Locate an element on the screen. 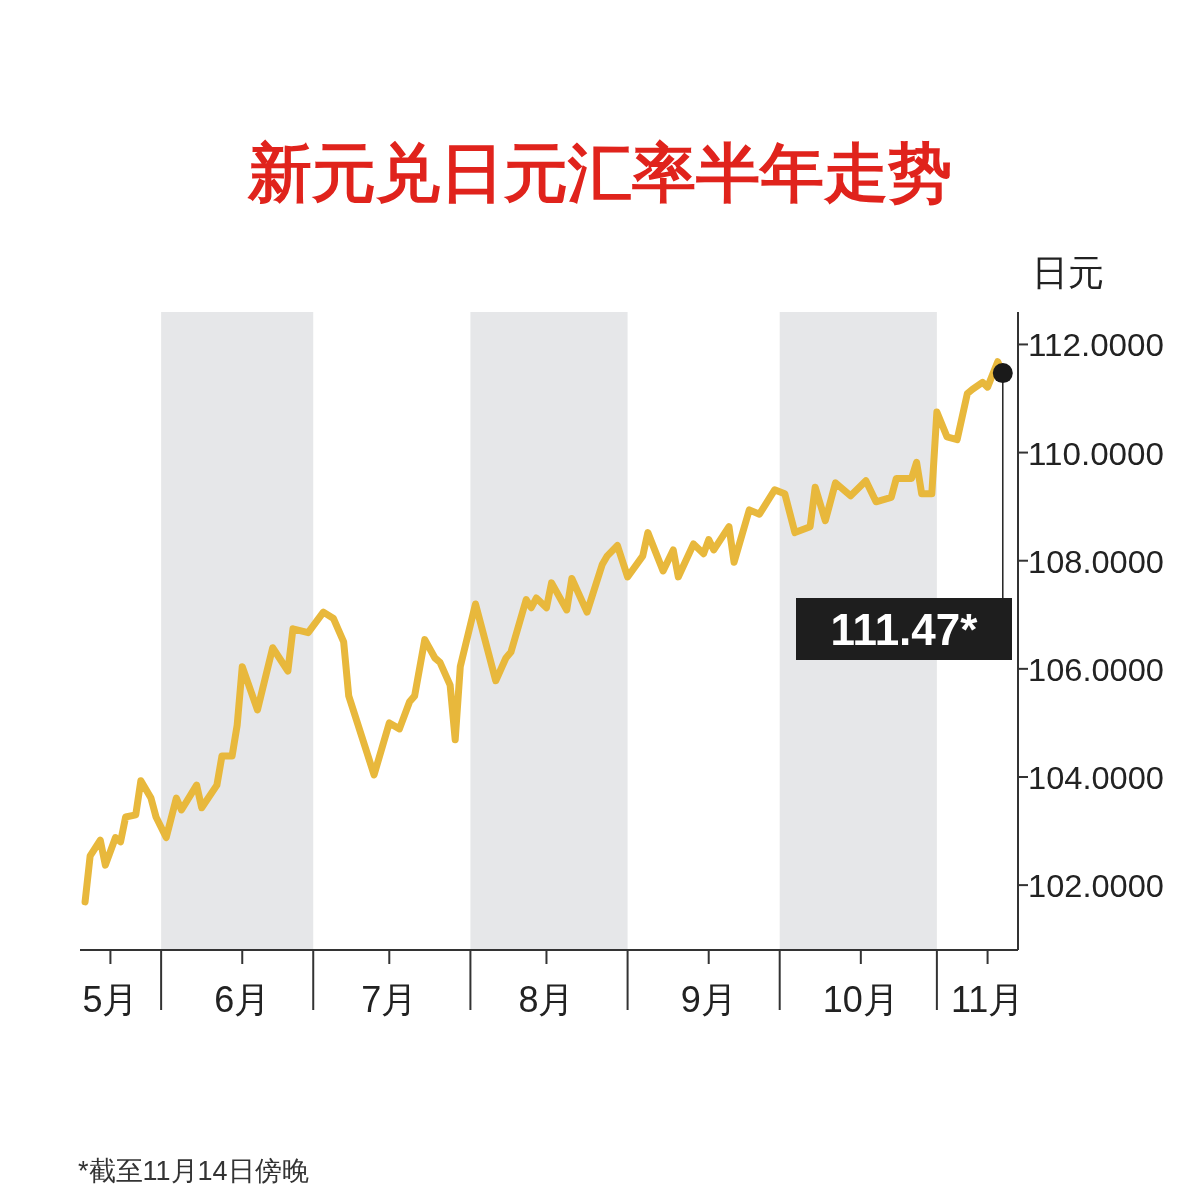  y-tick-label: 106.0000 is located at coordinates (1096, 669).